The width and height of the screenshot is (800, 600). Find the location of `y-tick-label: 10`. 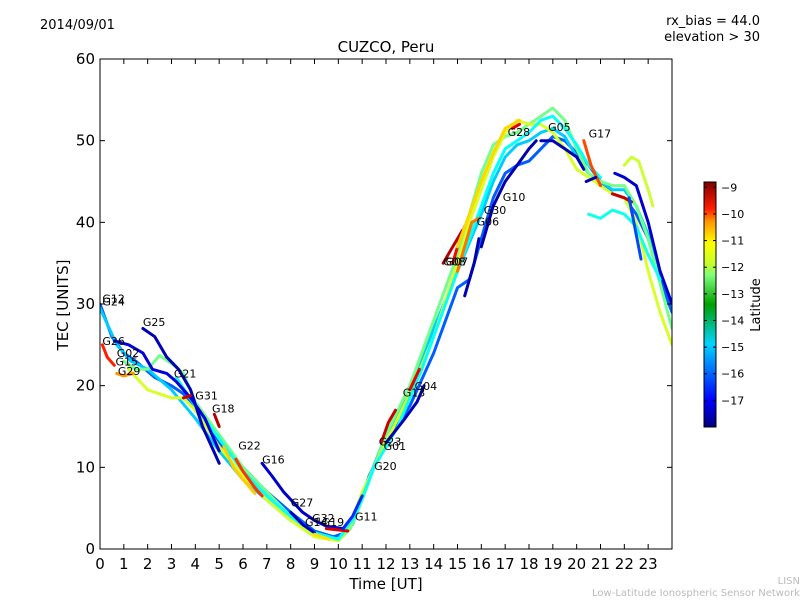

y-tick-label: 10 is located at coordinates (85, 467).